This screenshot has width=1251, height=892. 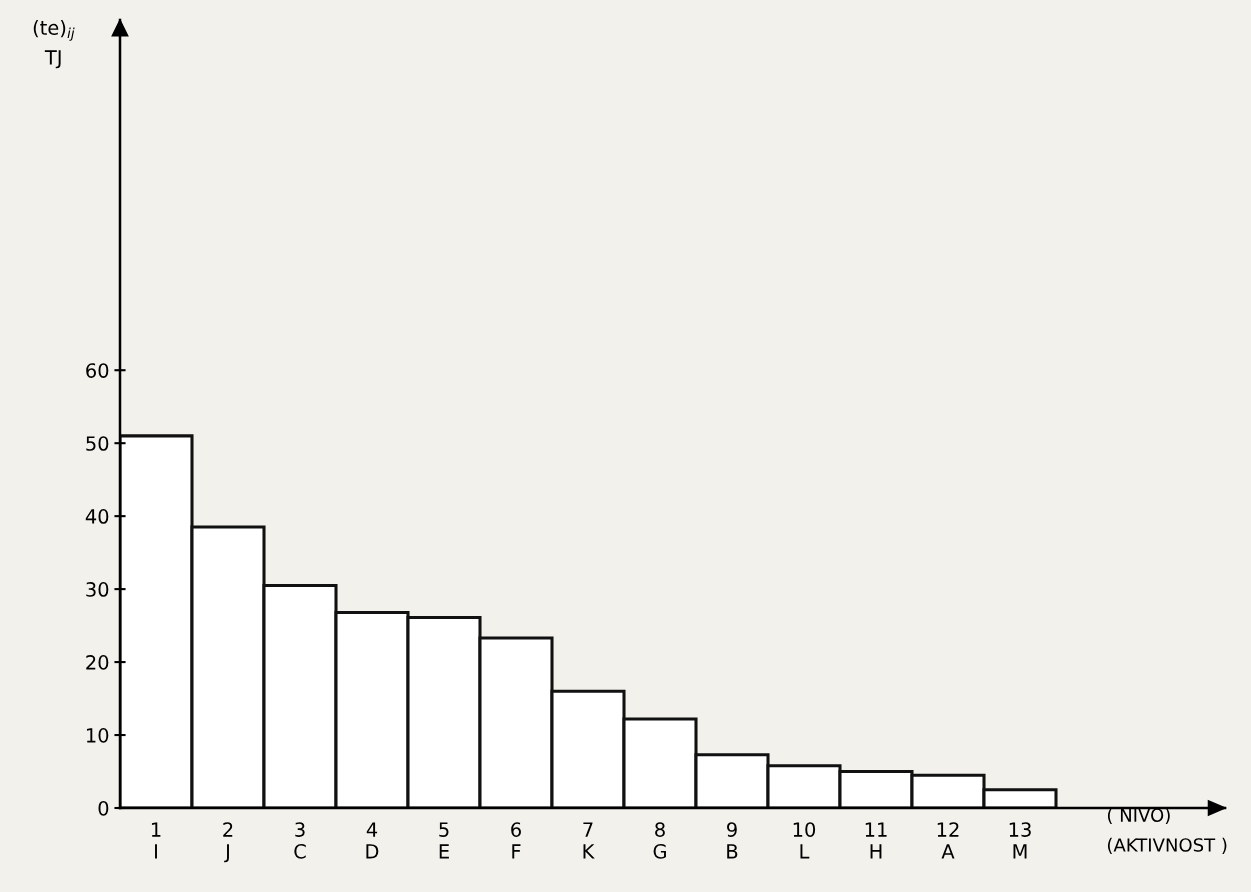 I want to click on x-tick-label: 11 H, so click(x=876, y=840).